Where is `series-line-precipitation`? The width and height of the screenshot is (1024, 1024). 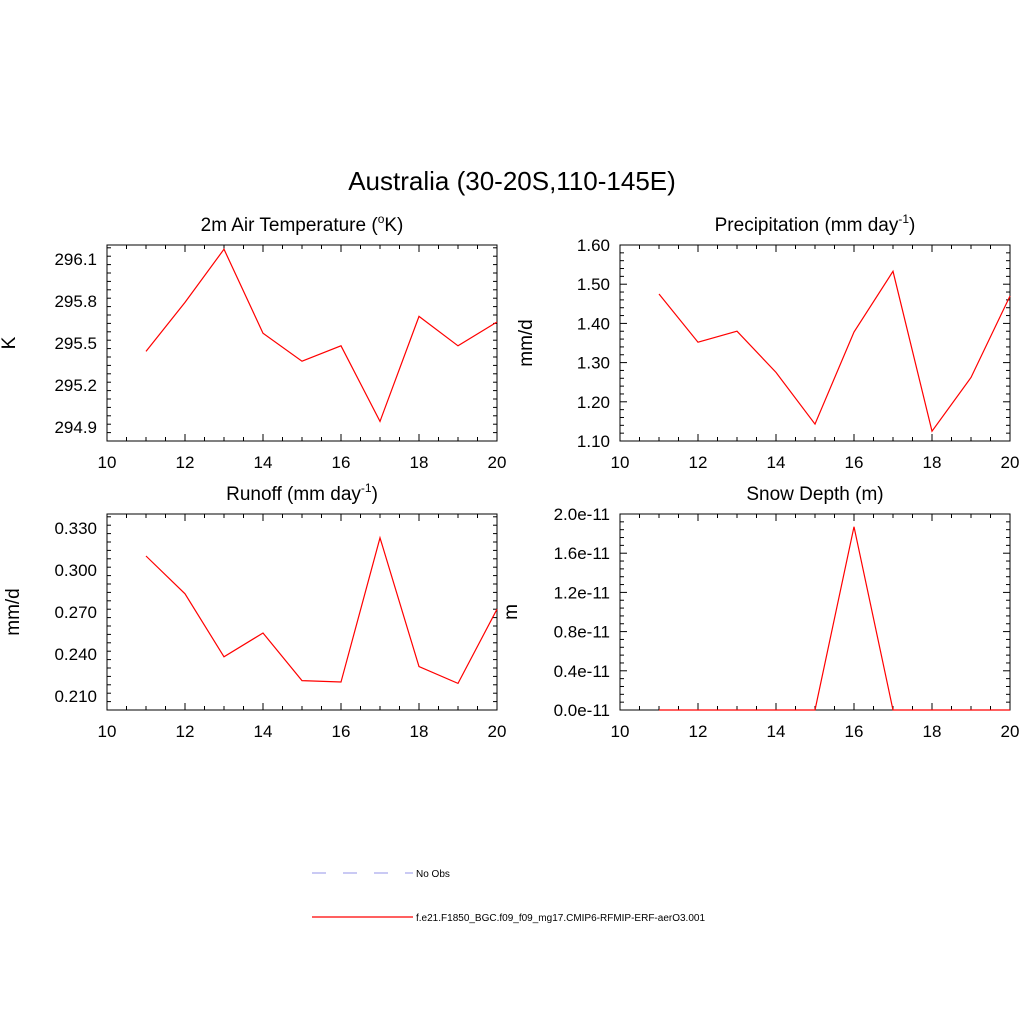 series-line-precipitation is located at coordinates (834, 351).